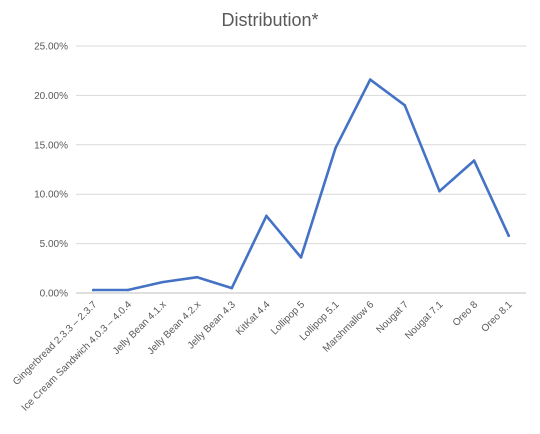  I want to click on y-tick-label: 20.00%, so click(51, 96).